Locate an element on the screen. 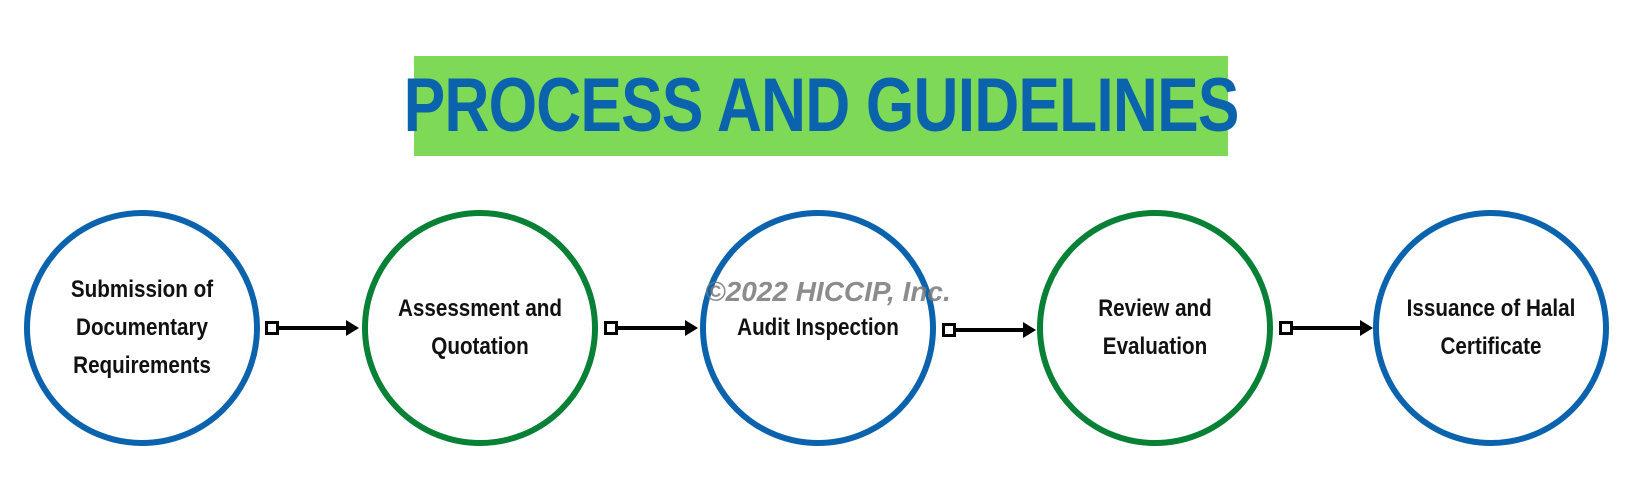  step-label: Submission of Documentary Requirements is located at coordinates (142, 327).